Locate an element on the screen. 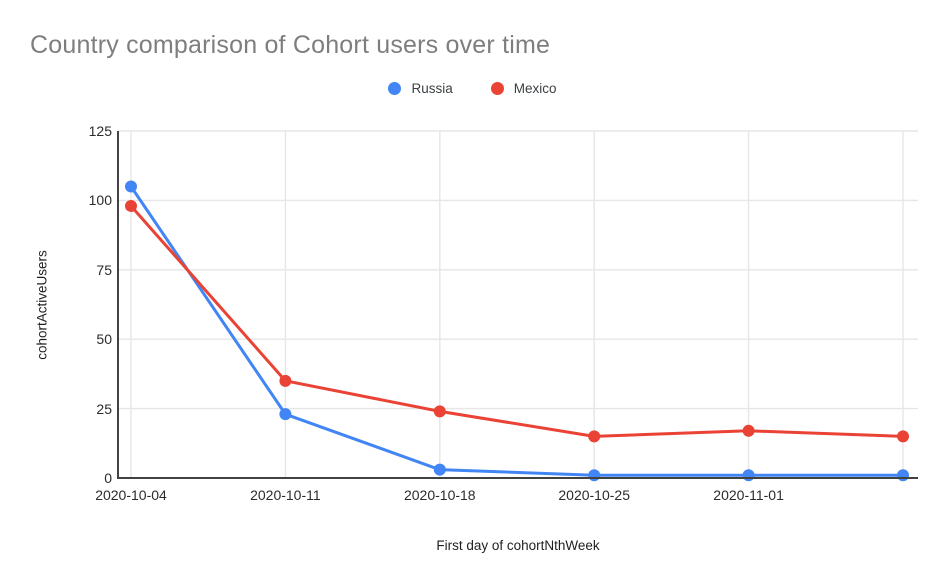 The height and width of the screenshot is (584, 945). legend-label: Russia is located at coordinates (432, 88).